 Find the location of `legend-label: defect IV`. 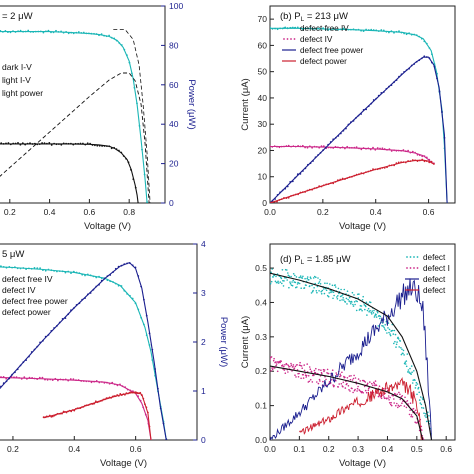

legend-label: defect IV is located at coordinates (19, 290).